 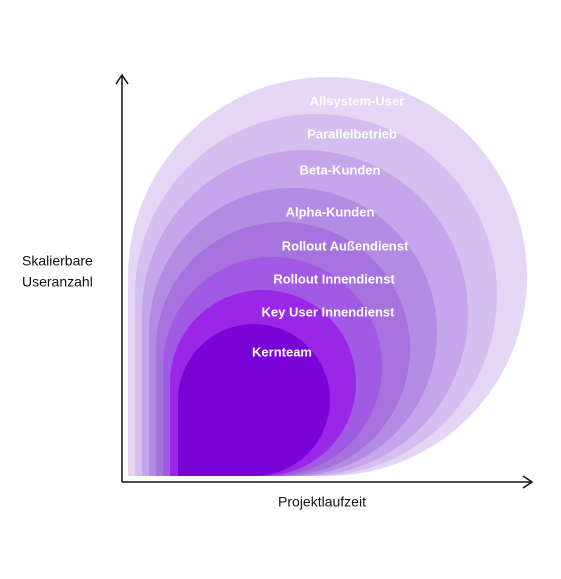 I want to click on y-axis-label: Skalierbare, so click(x=57, y=261).